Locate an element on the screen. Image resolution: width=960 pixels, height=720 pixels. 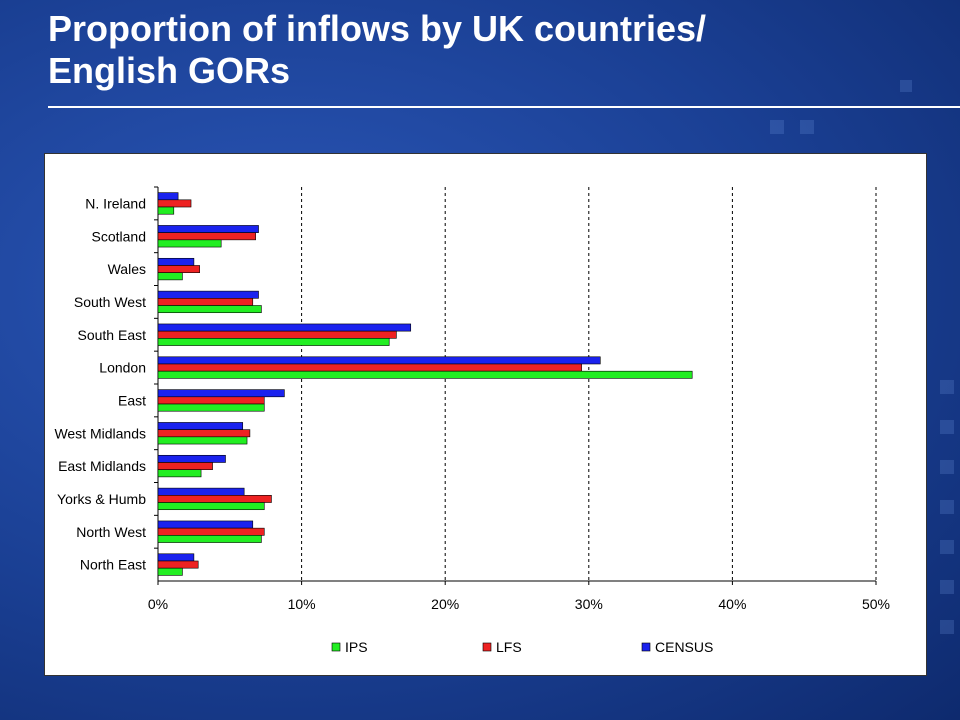
category-label: London is located at coordinates (122, 368).